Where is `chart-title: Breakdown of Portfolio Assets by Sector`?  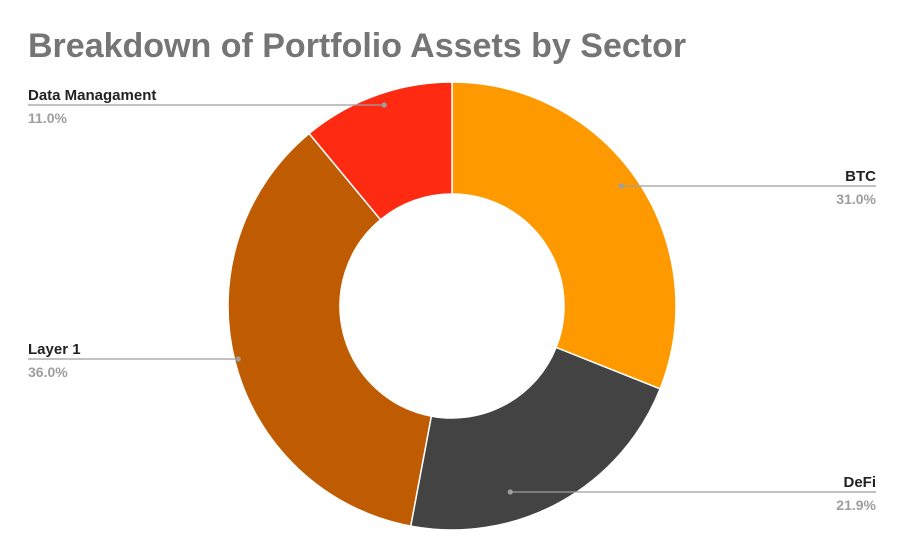
chart-title: Breakdown of Portfolio Assets by Sector is located at coordinates (357, 46).